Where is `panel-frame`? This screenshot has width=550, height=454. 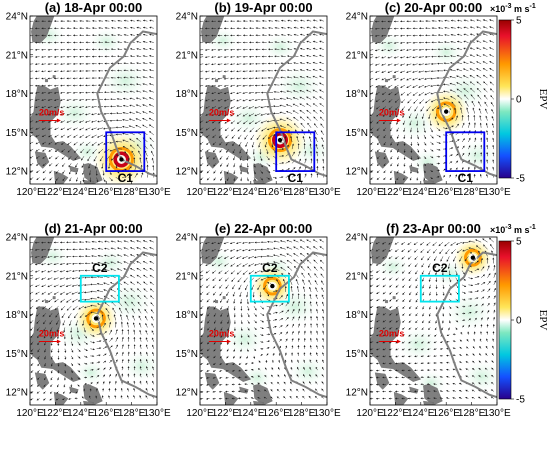 panel-frame is located at coordinates (93, 100).